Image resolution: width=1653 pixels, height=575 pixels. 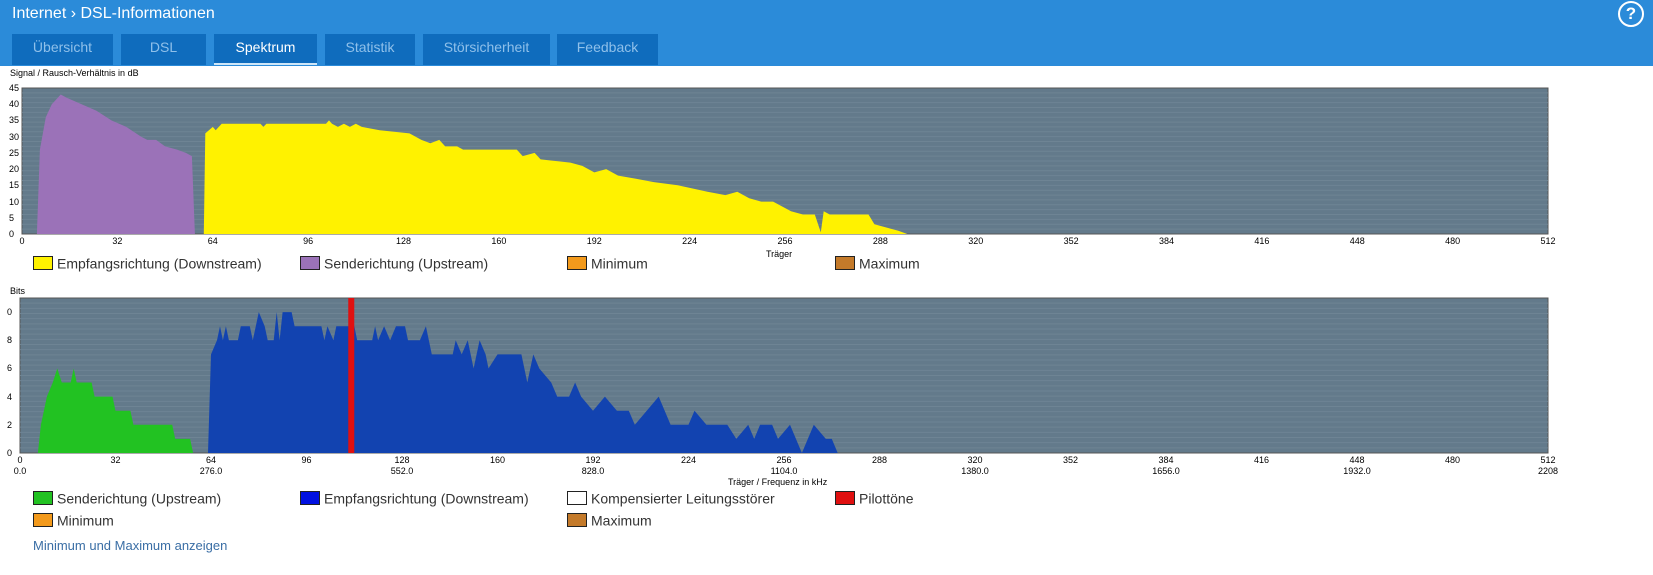 What do you see at coordinates (163, 49) in the screenshot?
I see `tab-dsl: DSL` at bounding box center [163, 49].